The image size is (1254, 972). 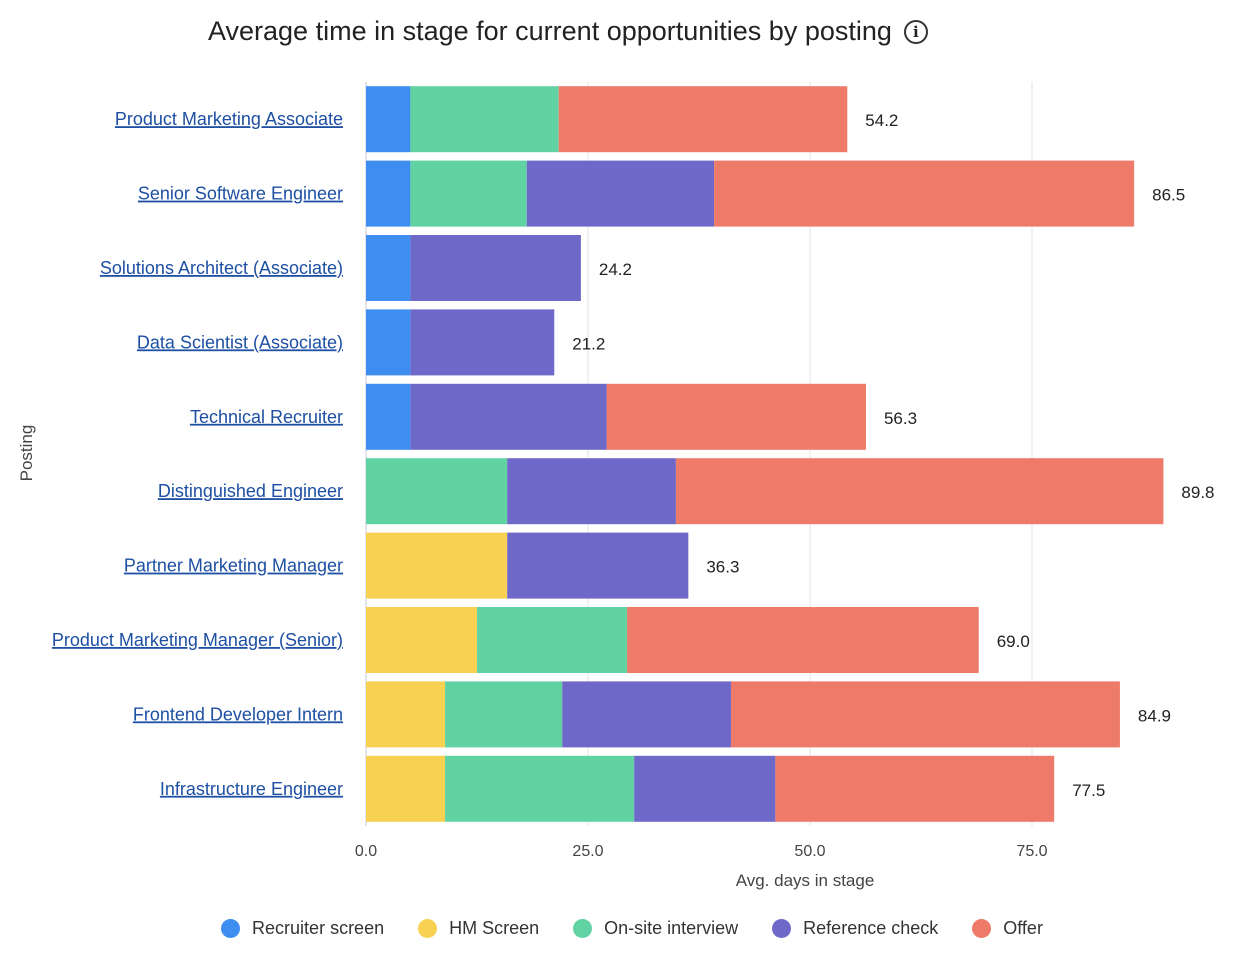 I want to click on y-axis-label: Posting, so click(x=26, y=453).